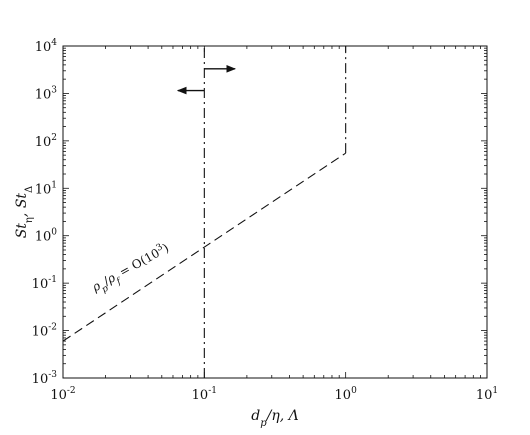 The height and width of the screenshot is (435, 530). Describe the element at coordinates (131, 269) in the screenshot. I see `density-ratio-label: ρp/ρf = O(103)` at that location.